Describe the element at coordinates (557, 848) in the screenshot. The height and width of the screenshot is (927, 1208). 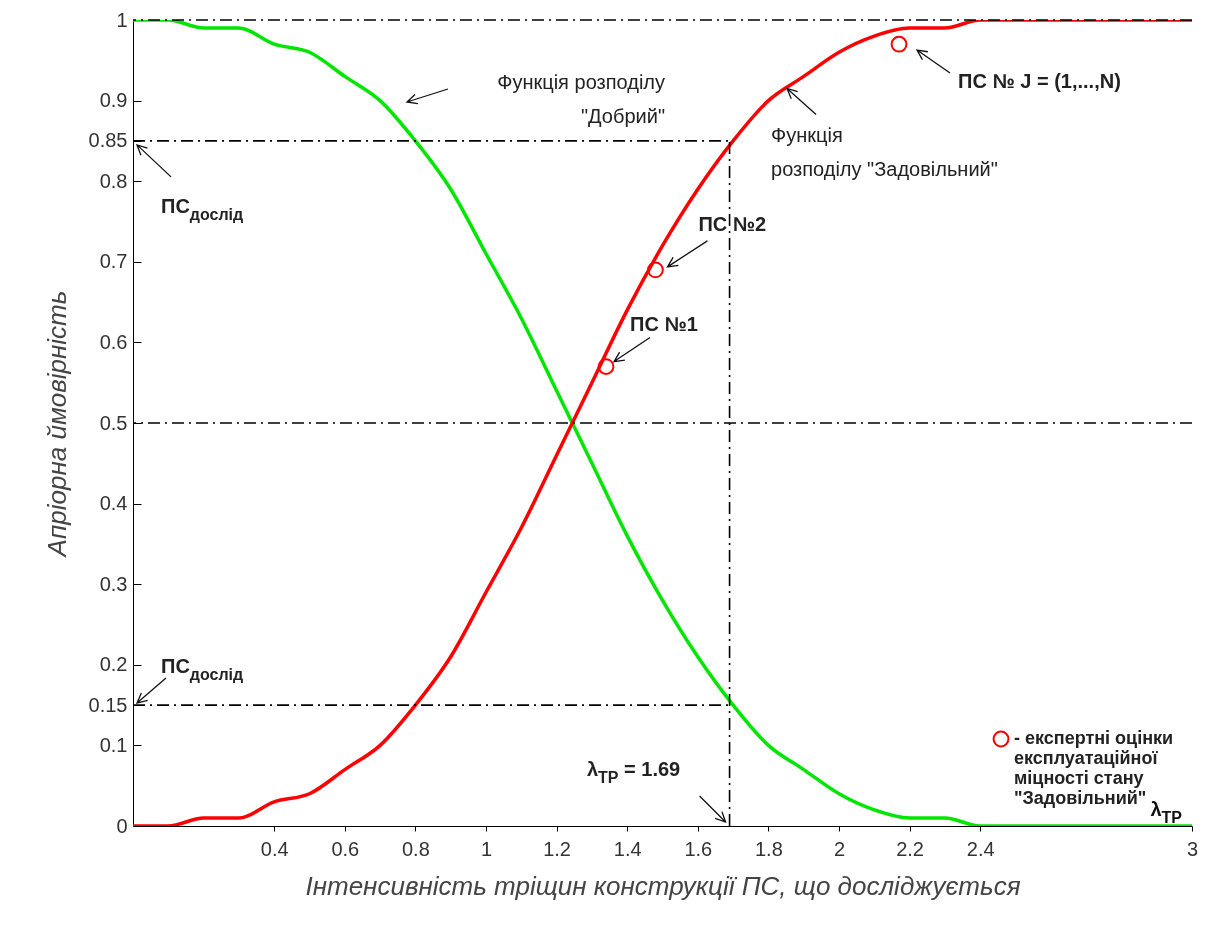
I see `x-tick-label: 1.2` at that location.